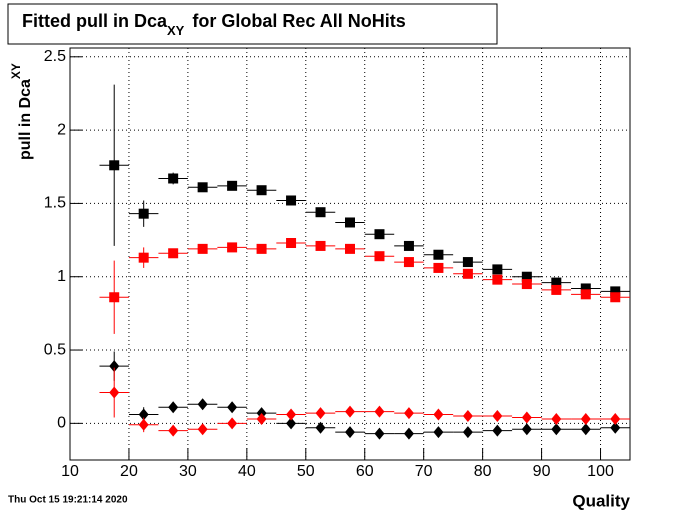  What do you see at coordinates (25, 119) in the screenshot?
I see `y-label-main: pull in Dca` at bounding box center [25, 119].